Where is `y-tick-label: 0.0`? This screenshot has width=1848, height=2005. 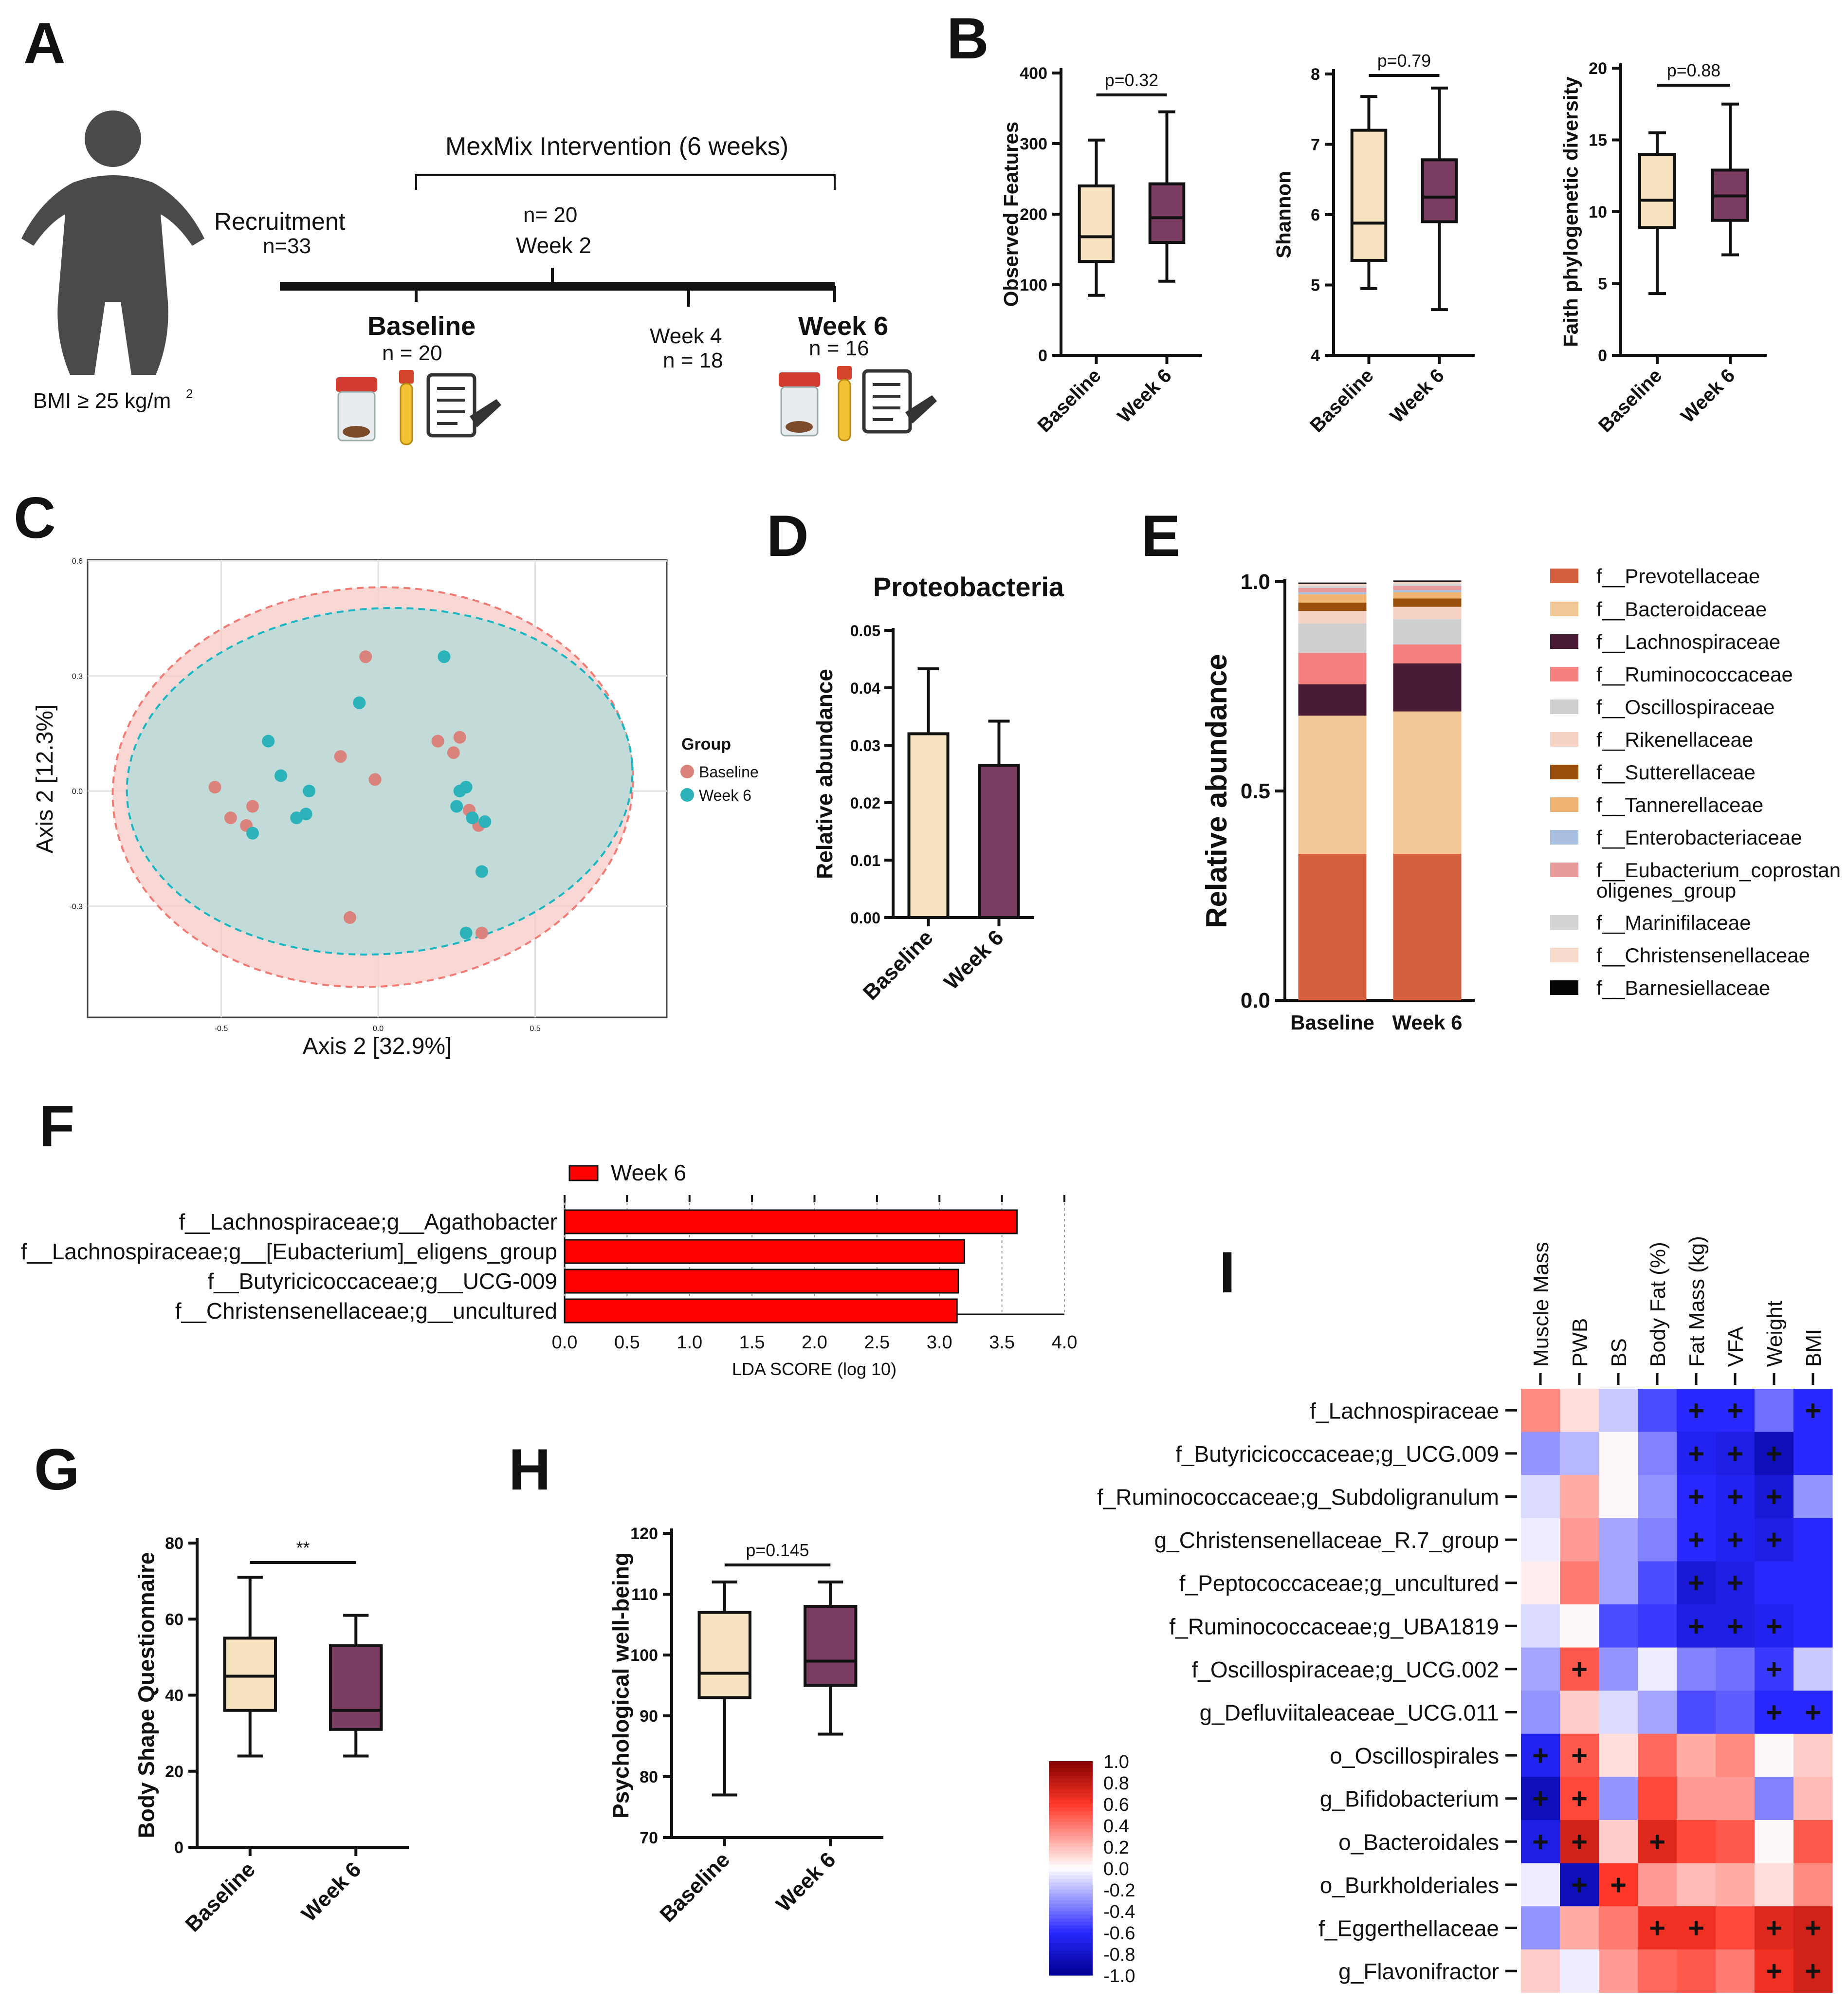 y-tick-label: 0.0 is located at coordinates (77, 792).